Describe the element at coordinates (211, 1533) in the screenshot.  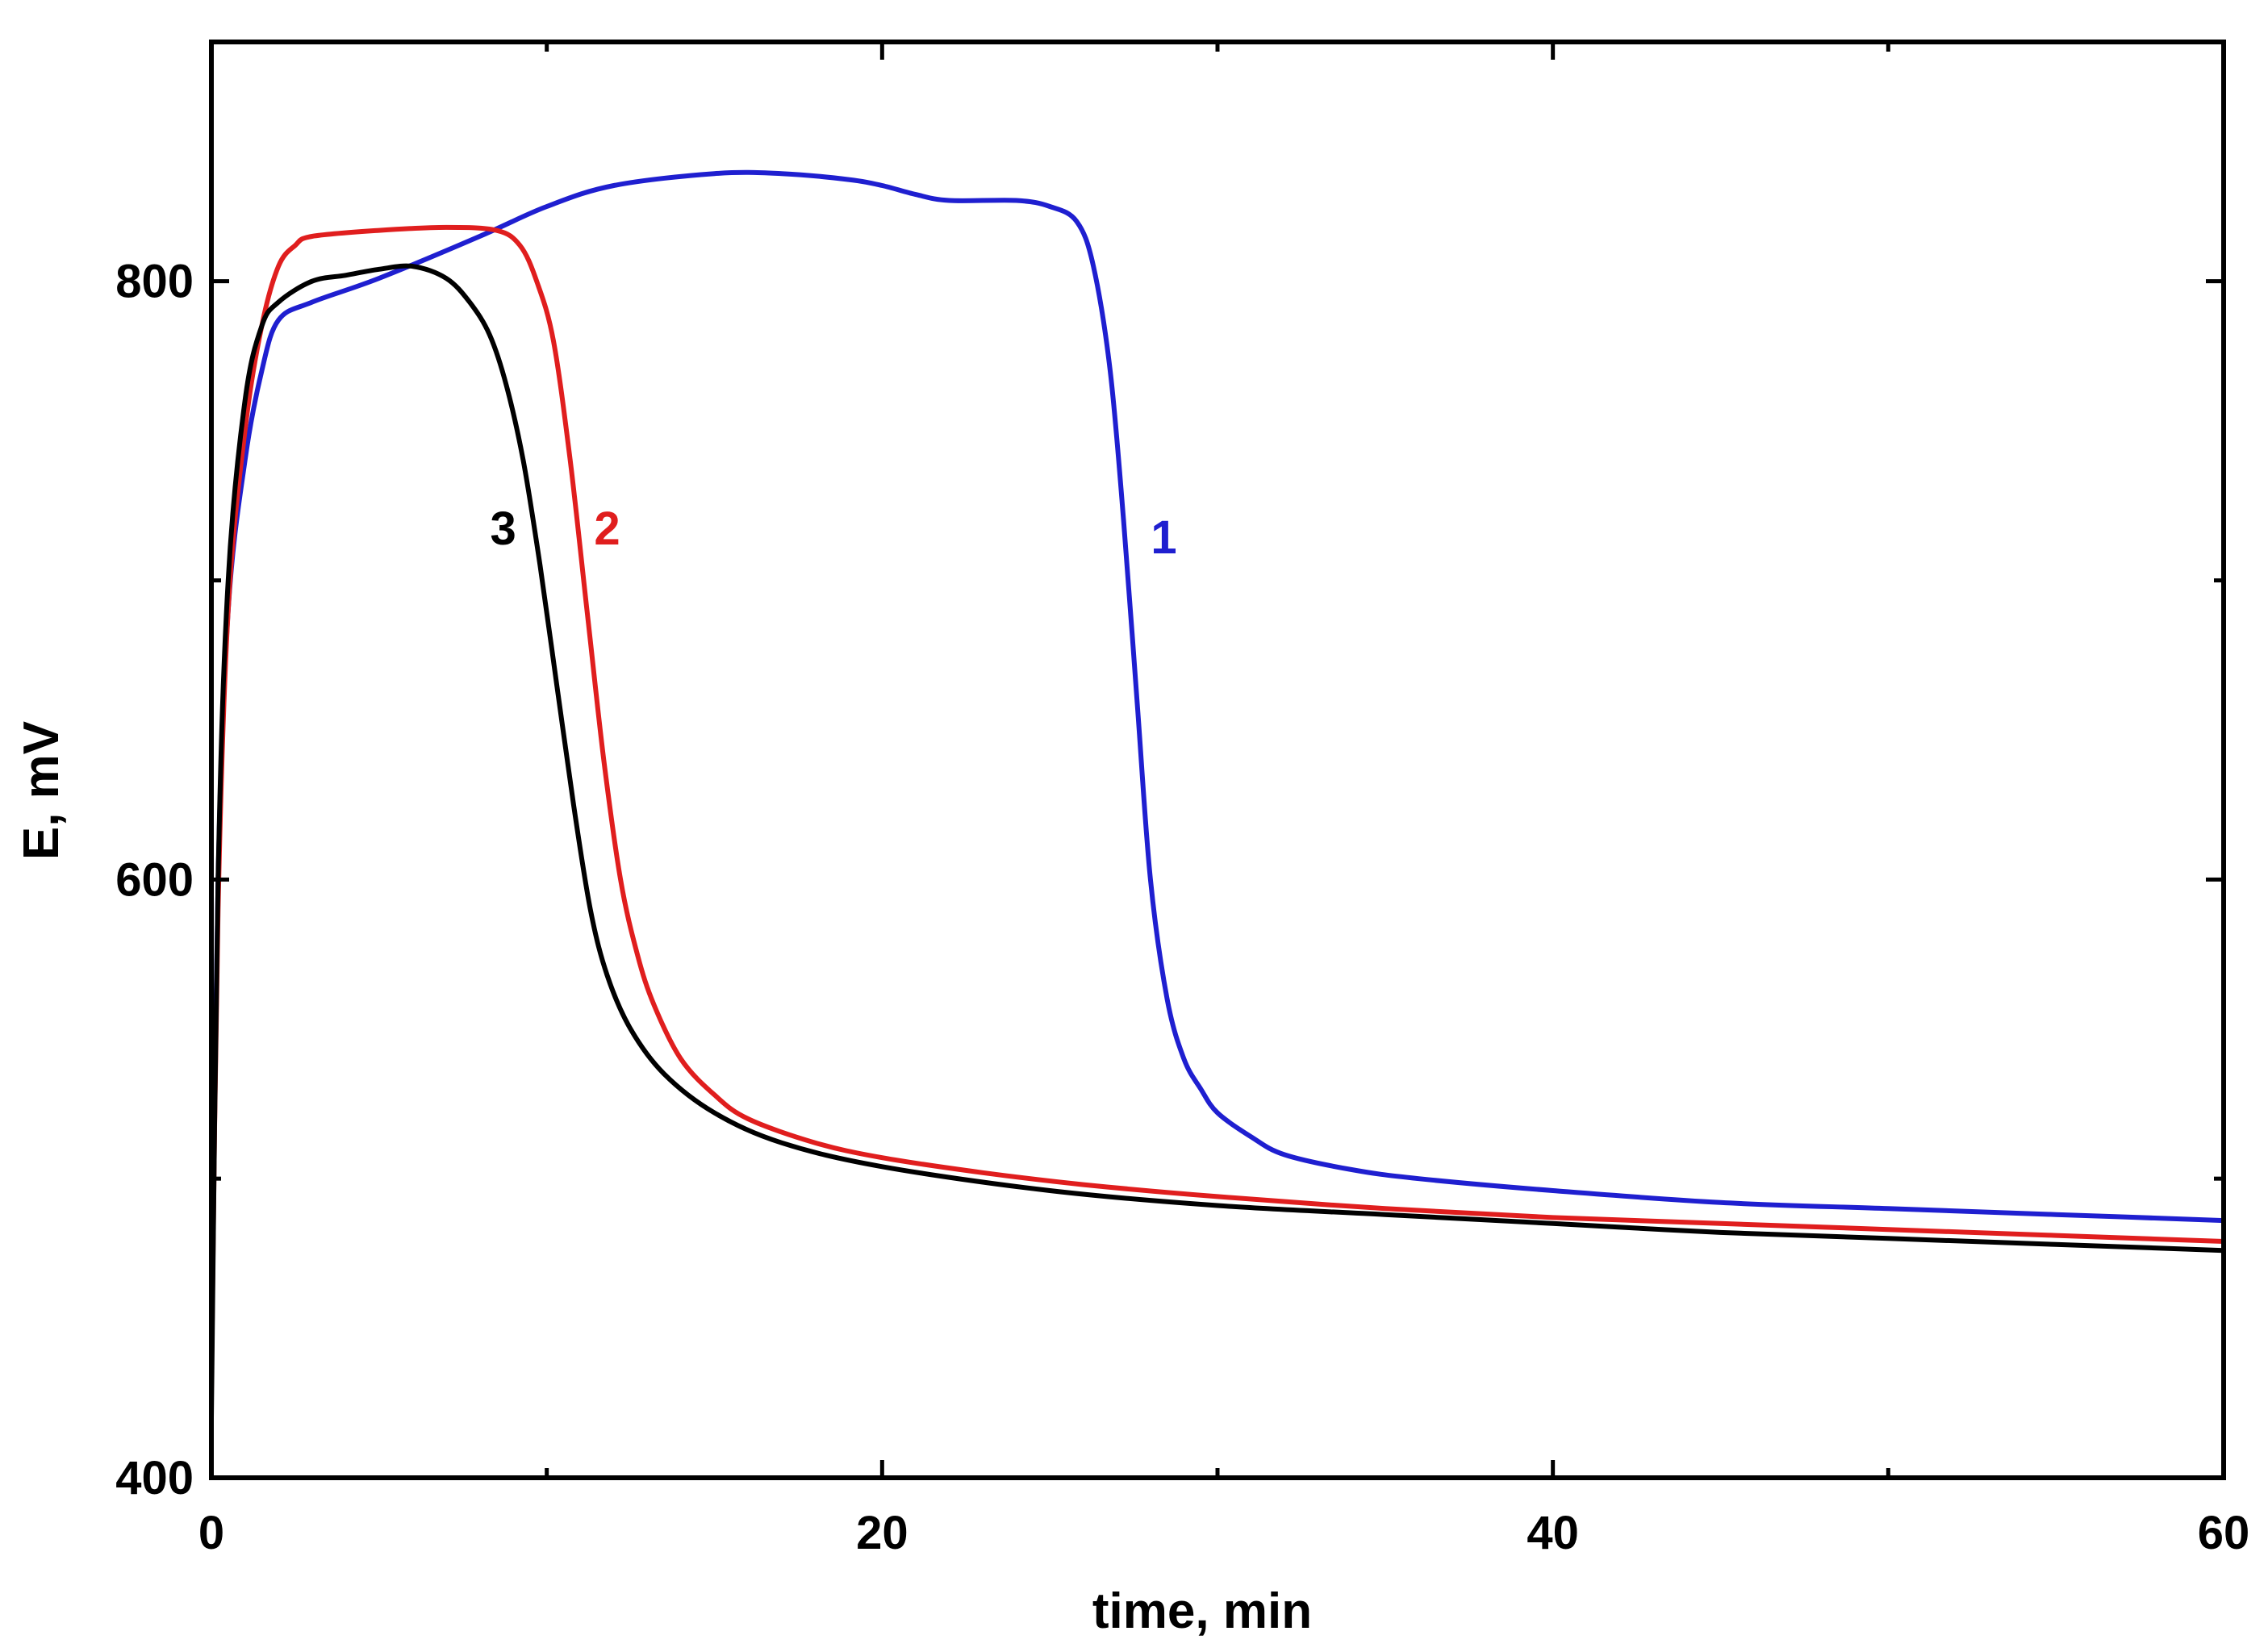
I see `x-tick-label-0: 0` at that location.